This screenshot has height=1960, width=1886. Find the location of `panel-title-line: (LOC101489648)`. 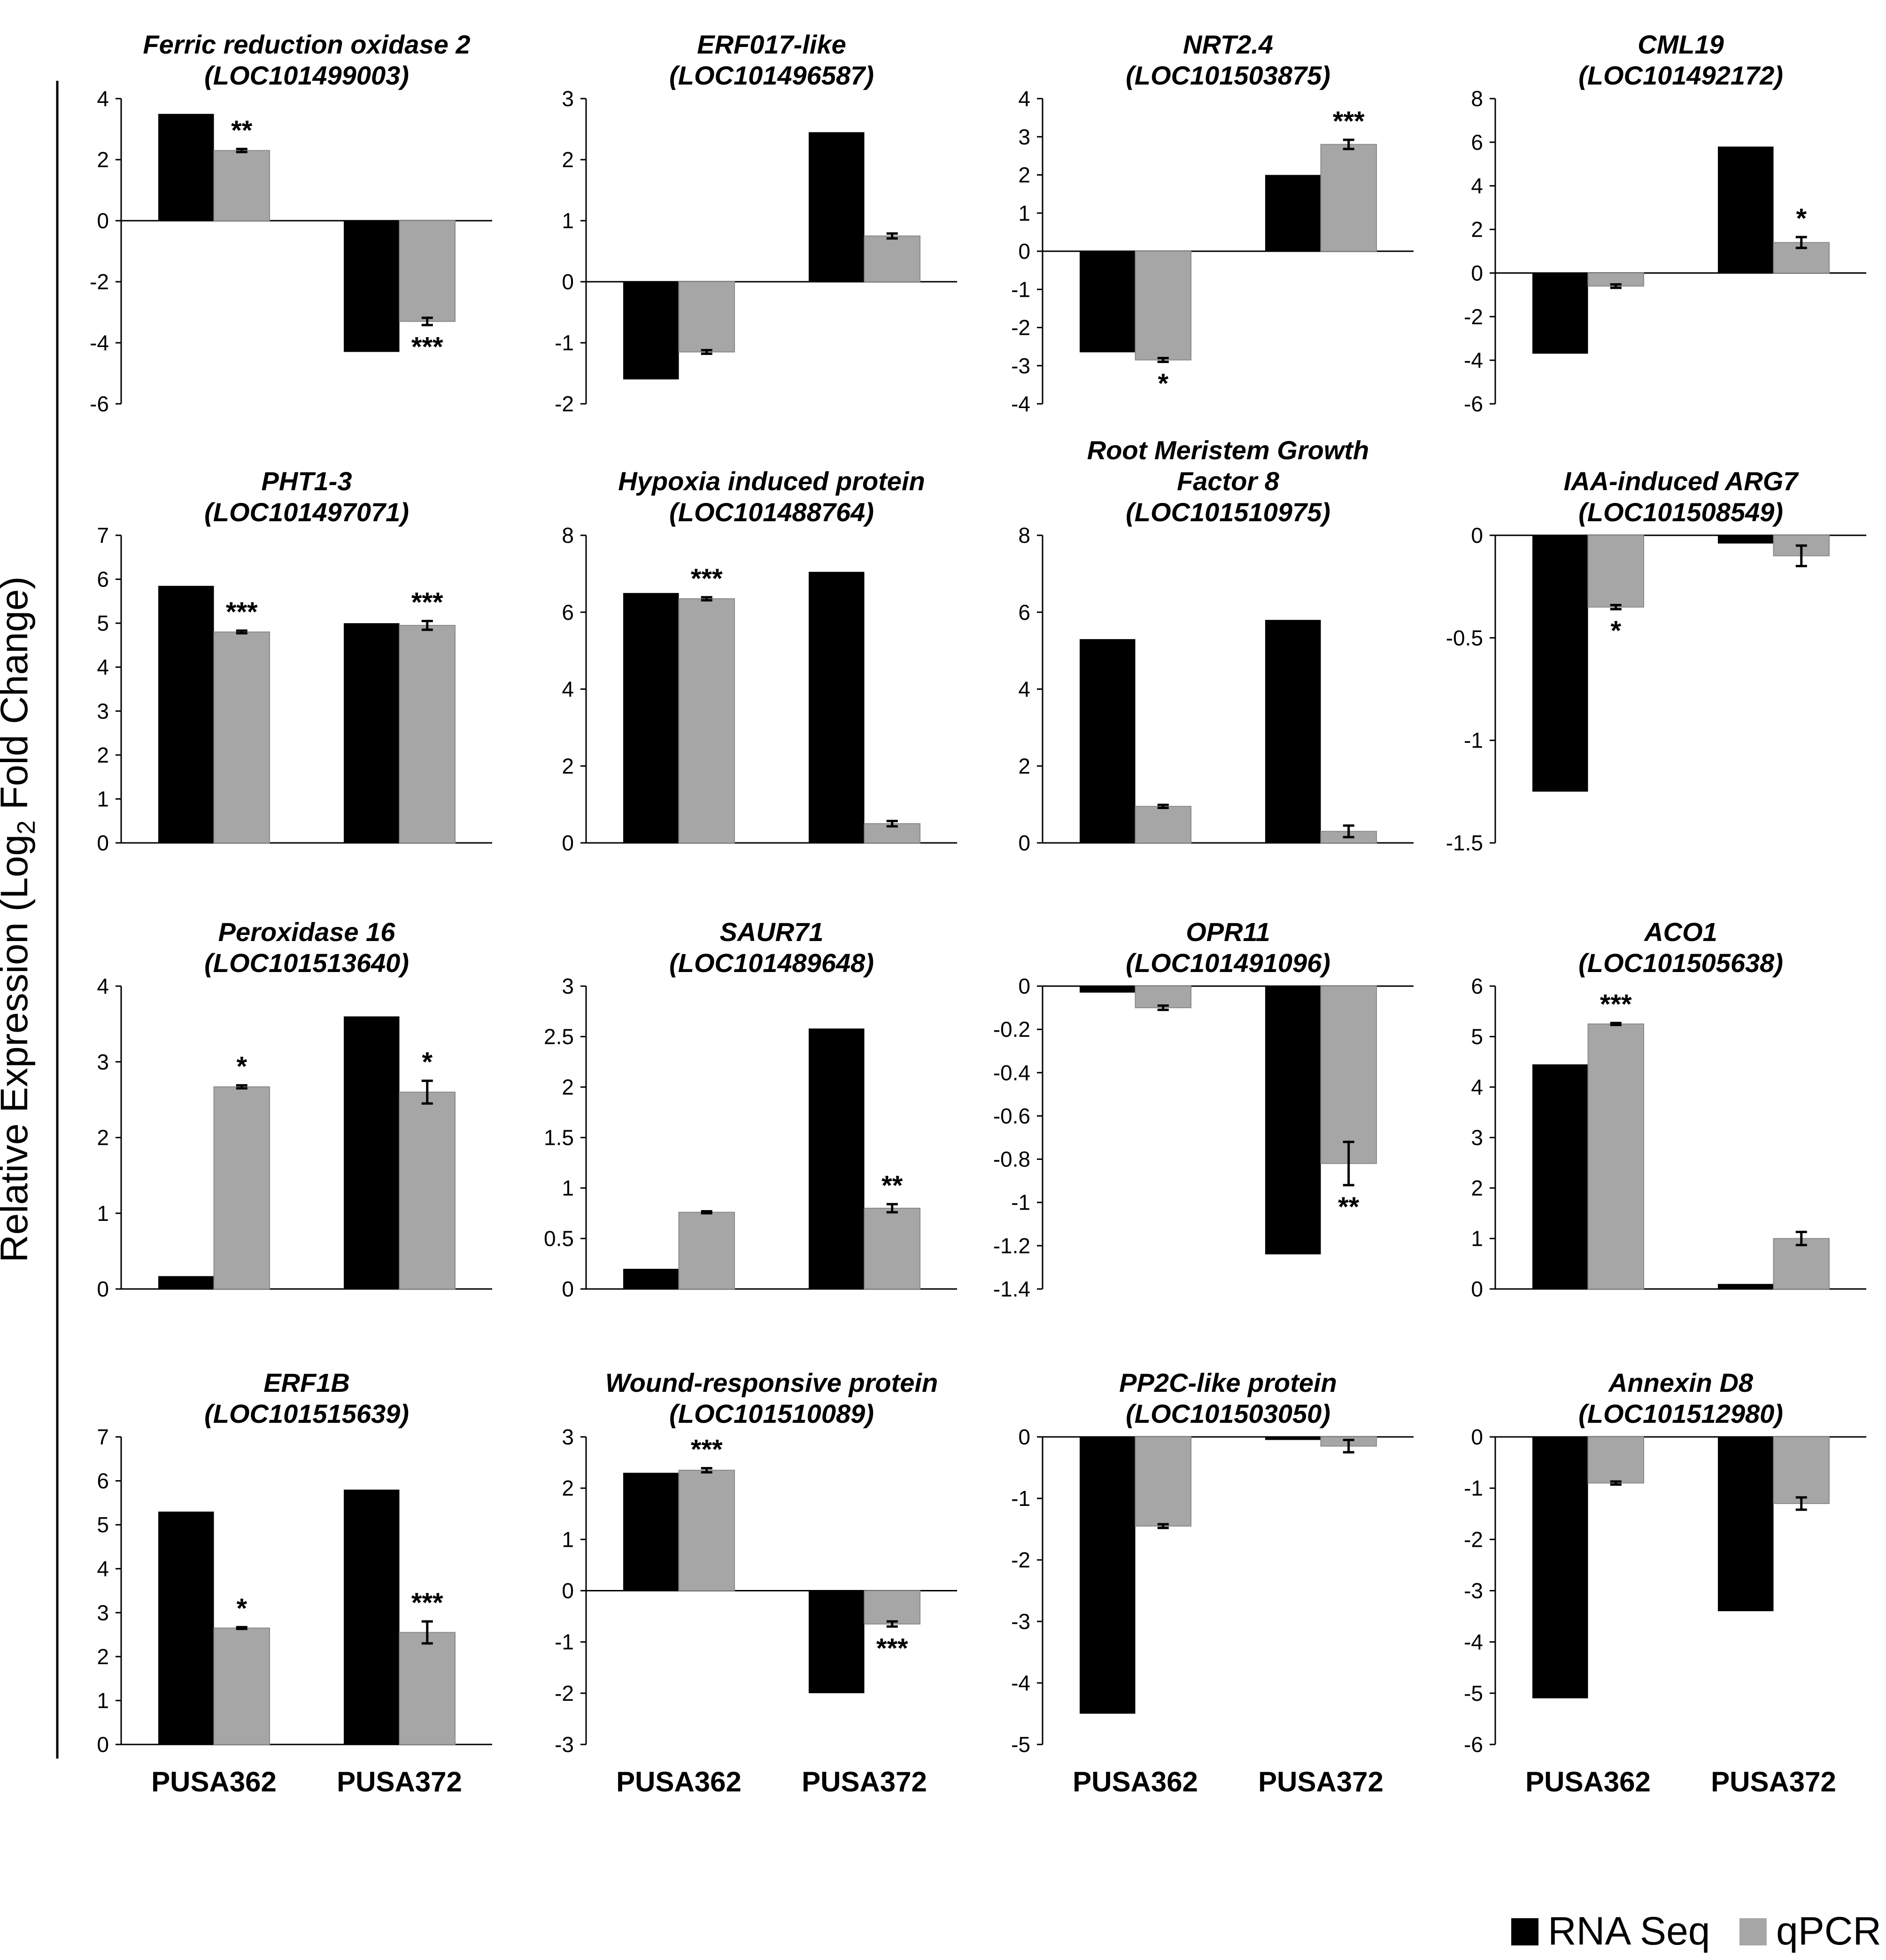

panel-title-line: (LOC101489648) is located at coordinates (772, 963).